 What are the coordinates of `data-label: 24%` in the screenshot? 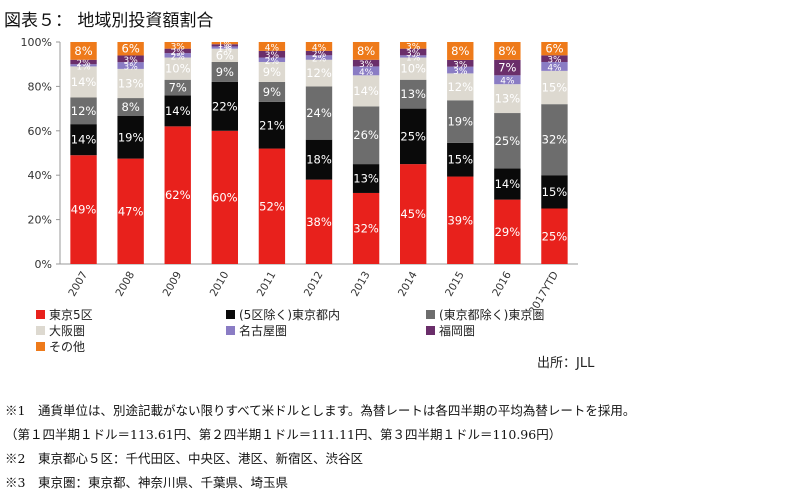 It's located at (319, 113).